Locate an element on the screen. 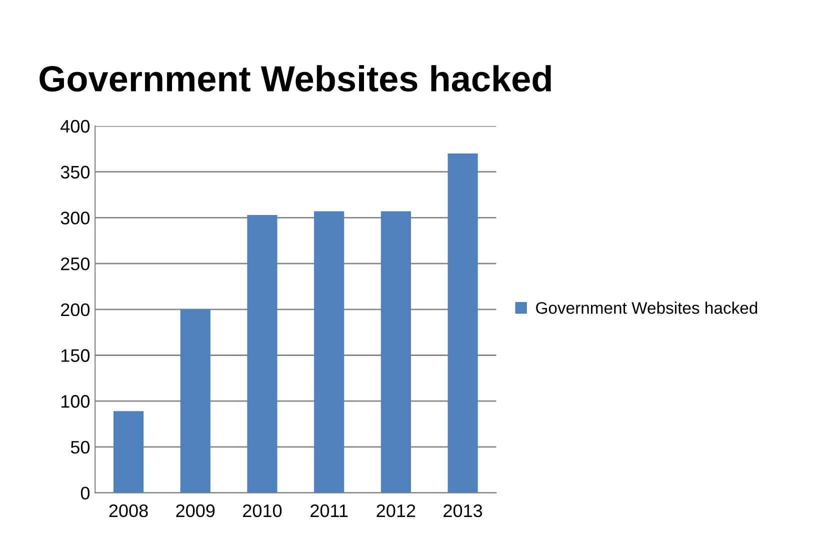 This screenshot has height=560, width=827. x-tick-label: 2009 is located at coordinates (195, 511).